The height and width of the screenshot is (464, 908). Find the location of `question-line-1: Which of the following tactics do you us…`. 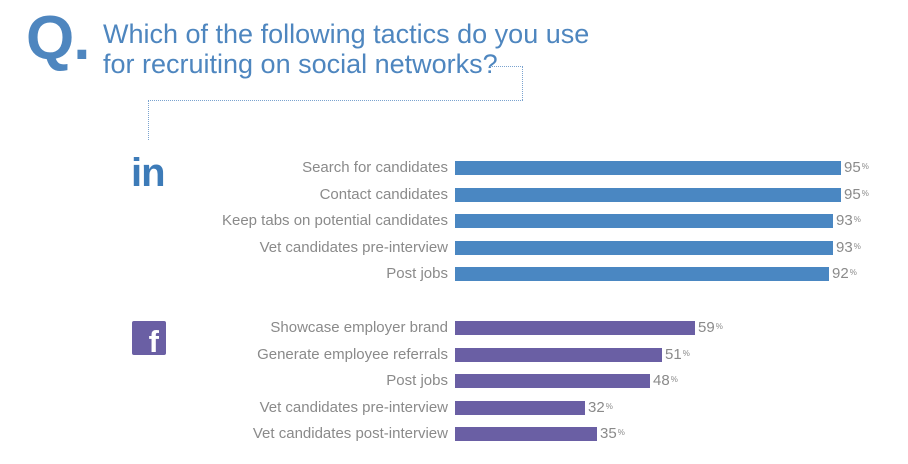

question-line-1: Which of the following tactics do you us… is located at coordinates (346, 34).